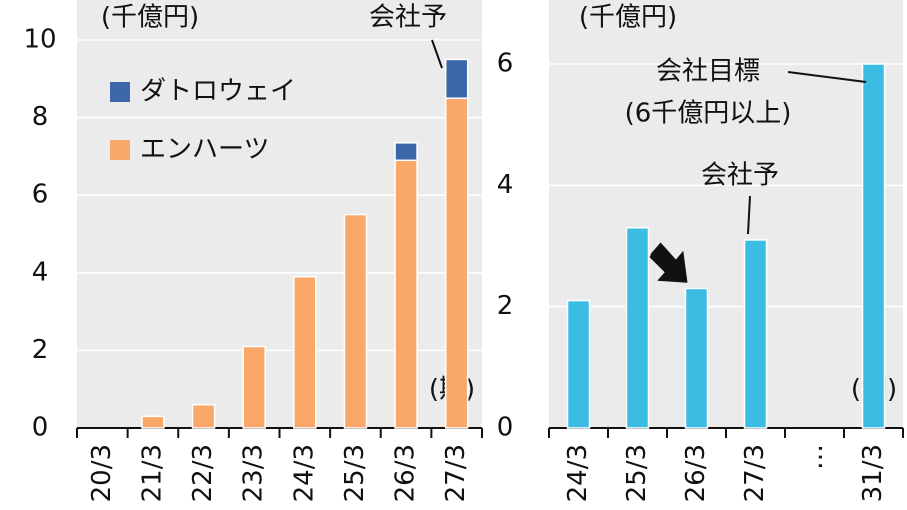 The image size is (907, 510). Describe the element at coordinates (102, 473) in the screenshot. I see `x-tick-label: 20/3` at that location.